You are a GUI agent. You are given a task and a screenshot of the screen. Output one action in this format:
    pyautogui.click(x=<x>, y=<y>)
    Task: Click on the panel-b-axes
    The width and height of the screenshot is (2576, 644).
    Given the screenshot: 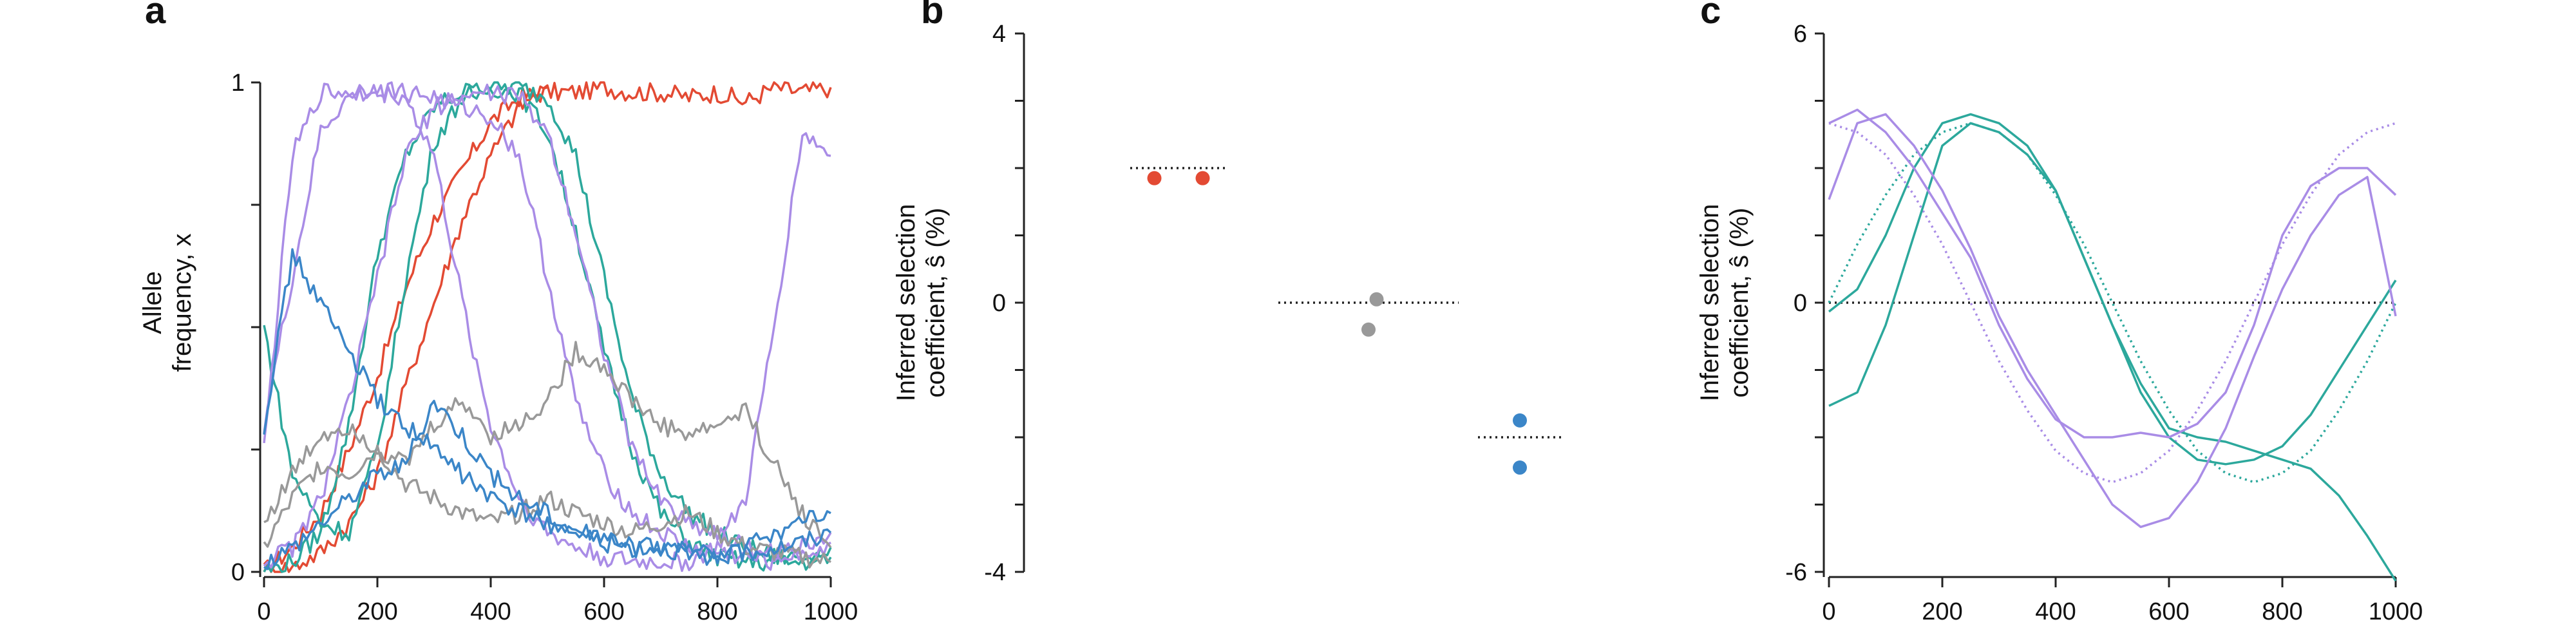 What is the action you would take?
    pyautogui.click(x=1020, y=302)
    